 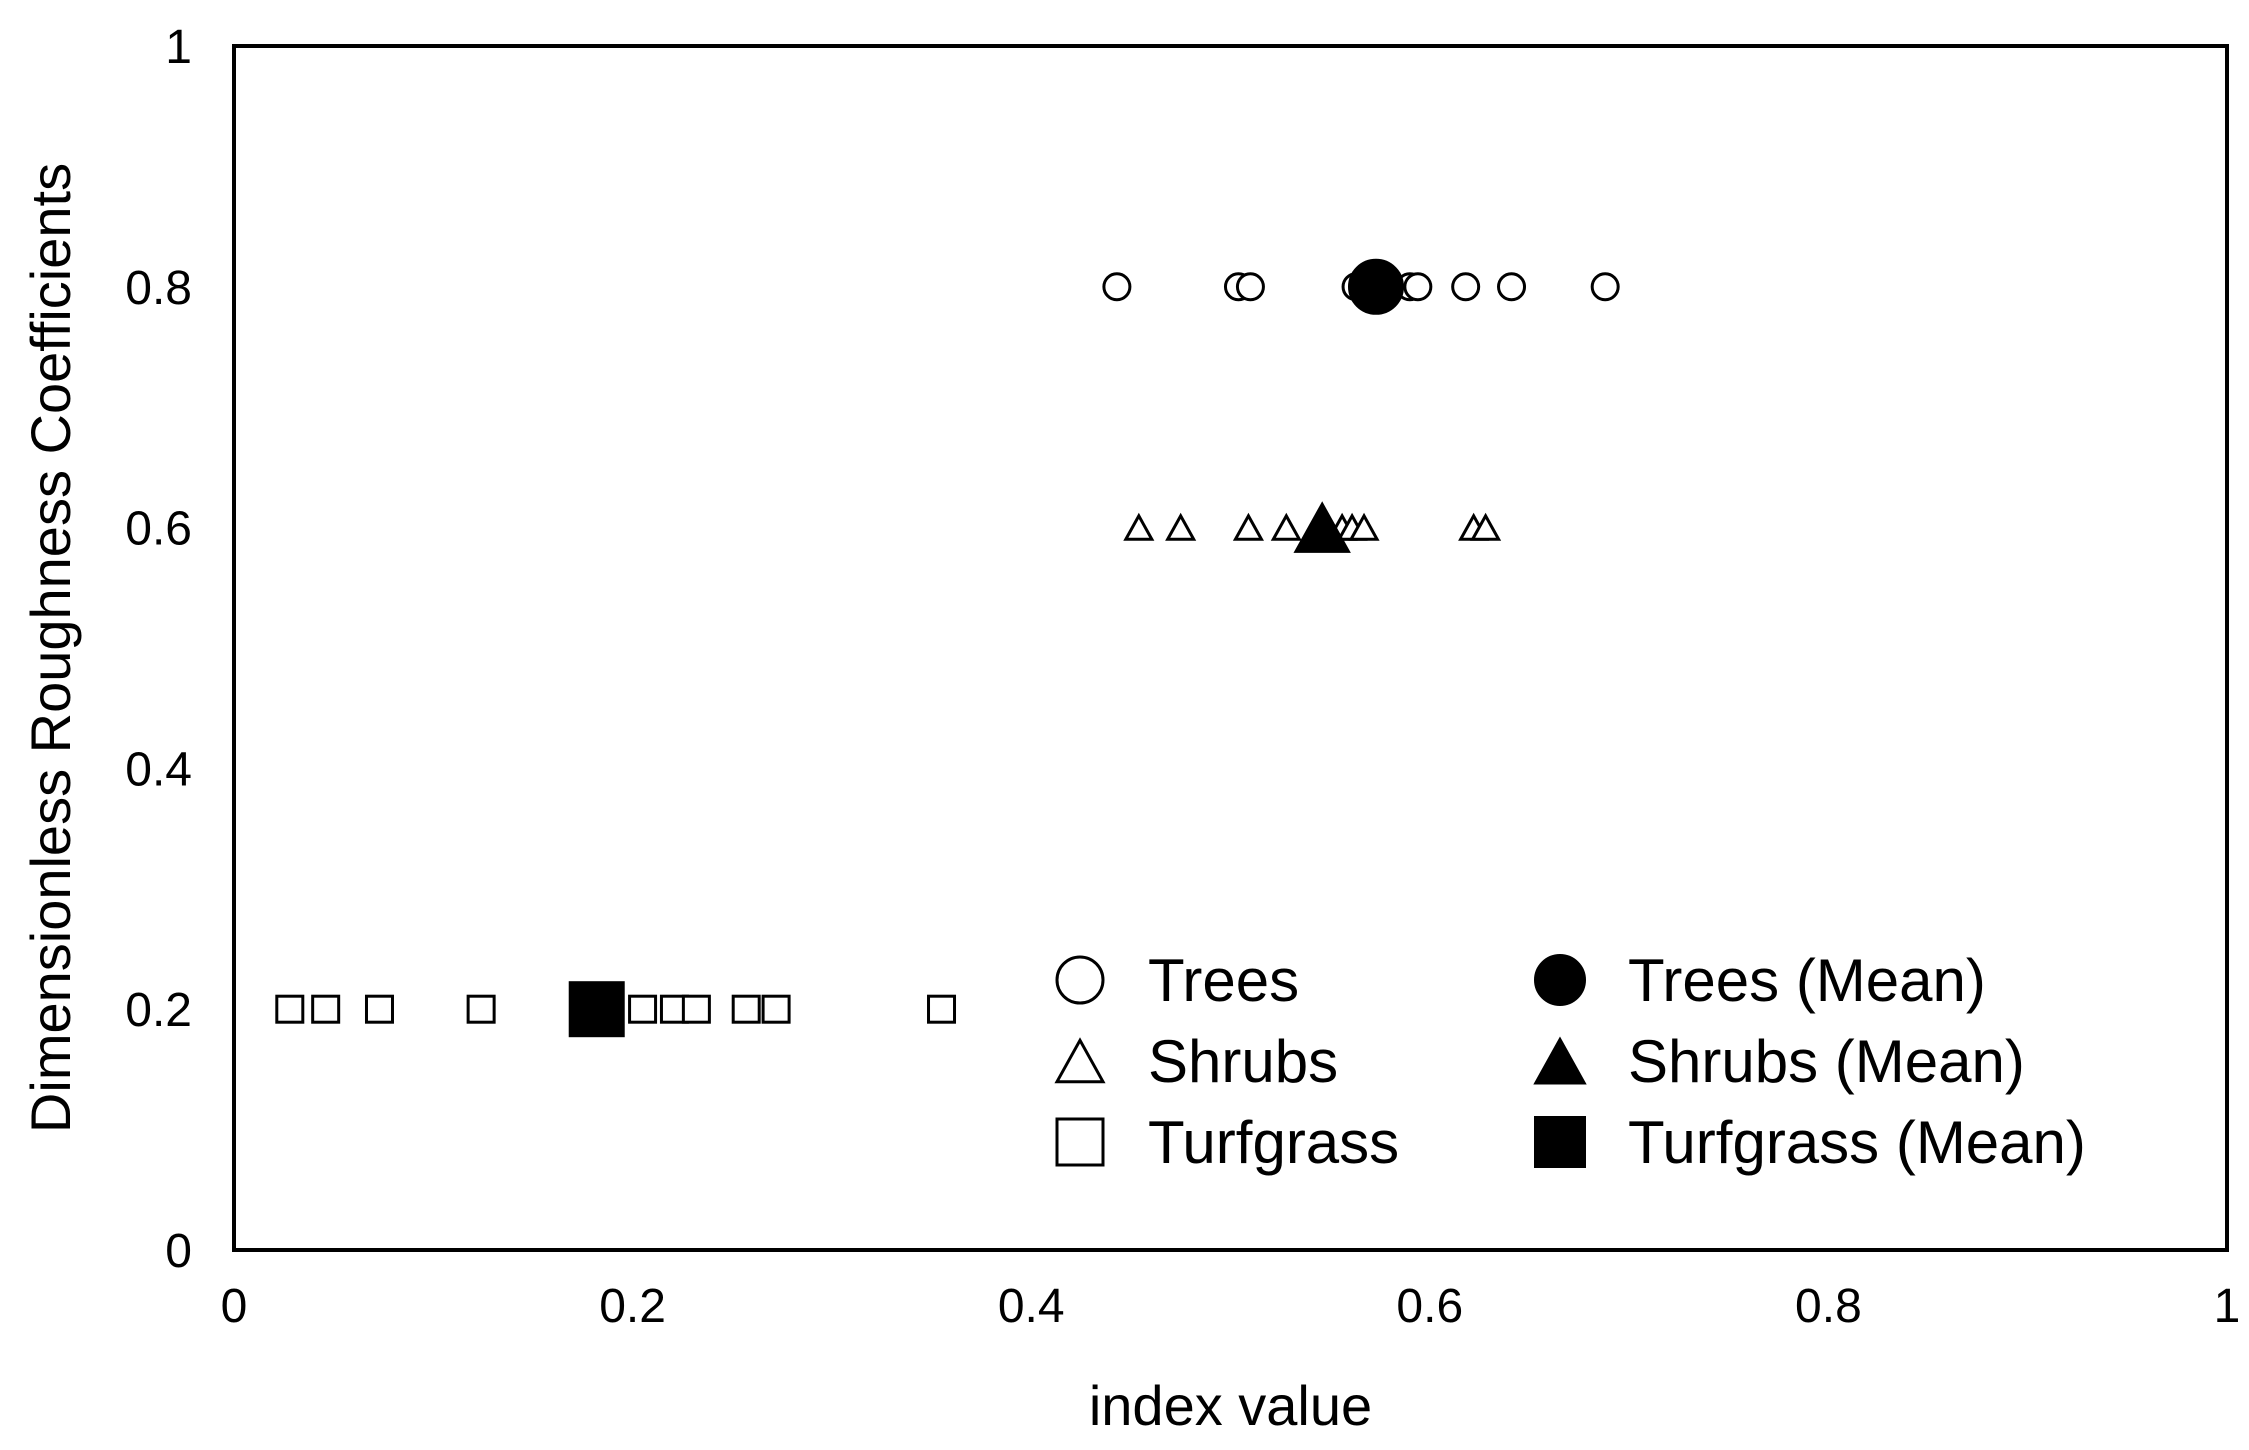 What do you see at coordinates (158, 769) in the screenshot?
I see `y-tick-label: 0.4` at bounding box center [158, 769].